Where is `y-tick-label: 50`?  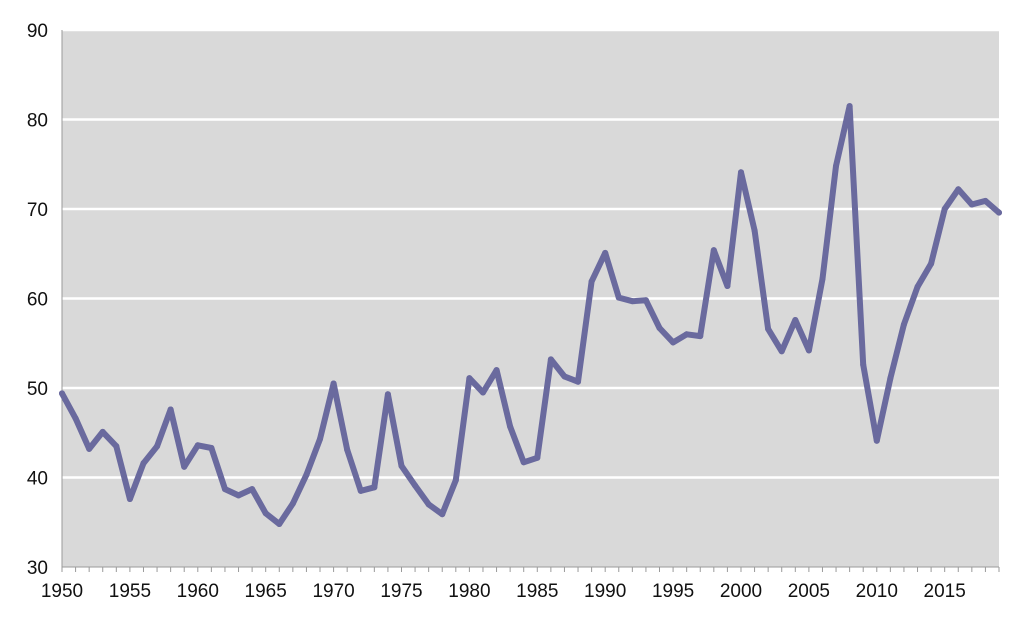
y-tick-label: 50 is located at coordinates (37, 389).